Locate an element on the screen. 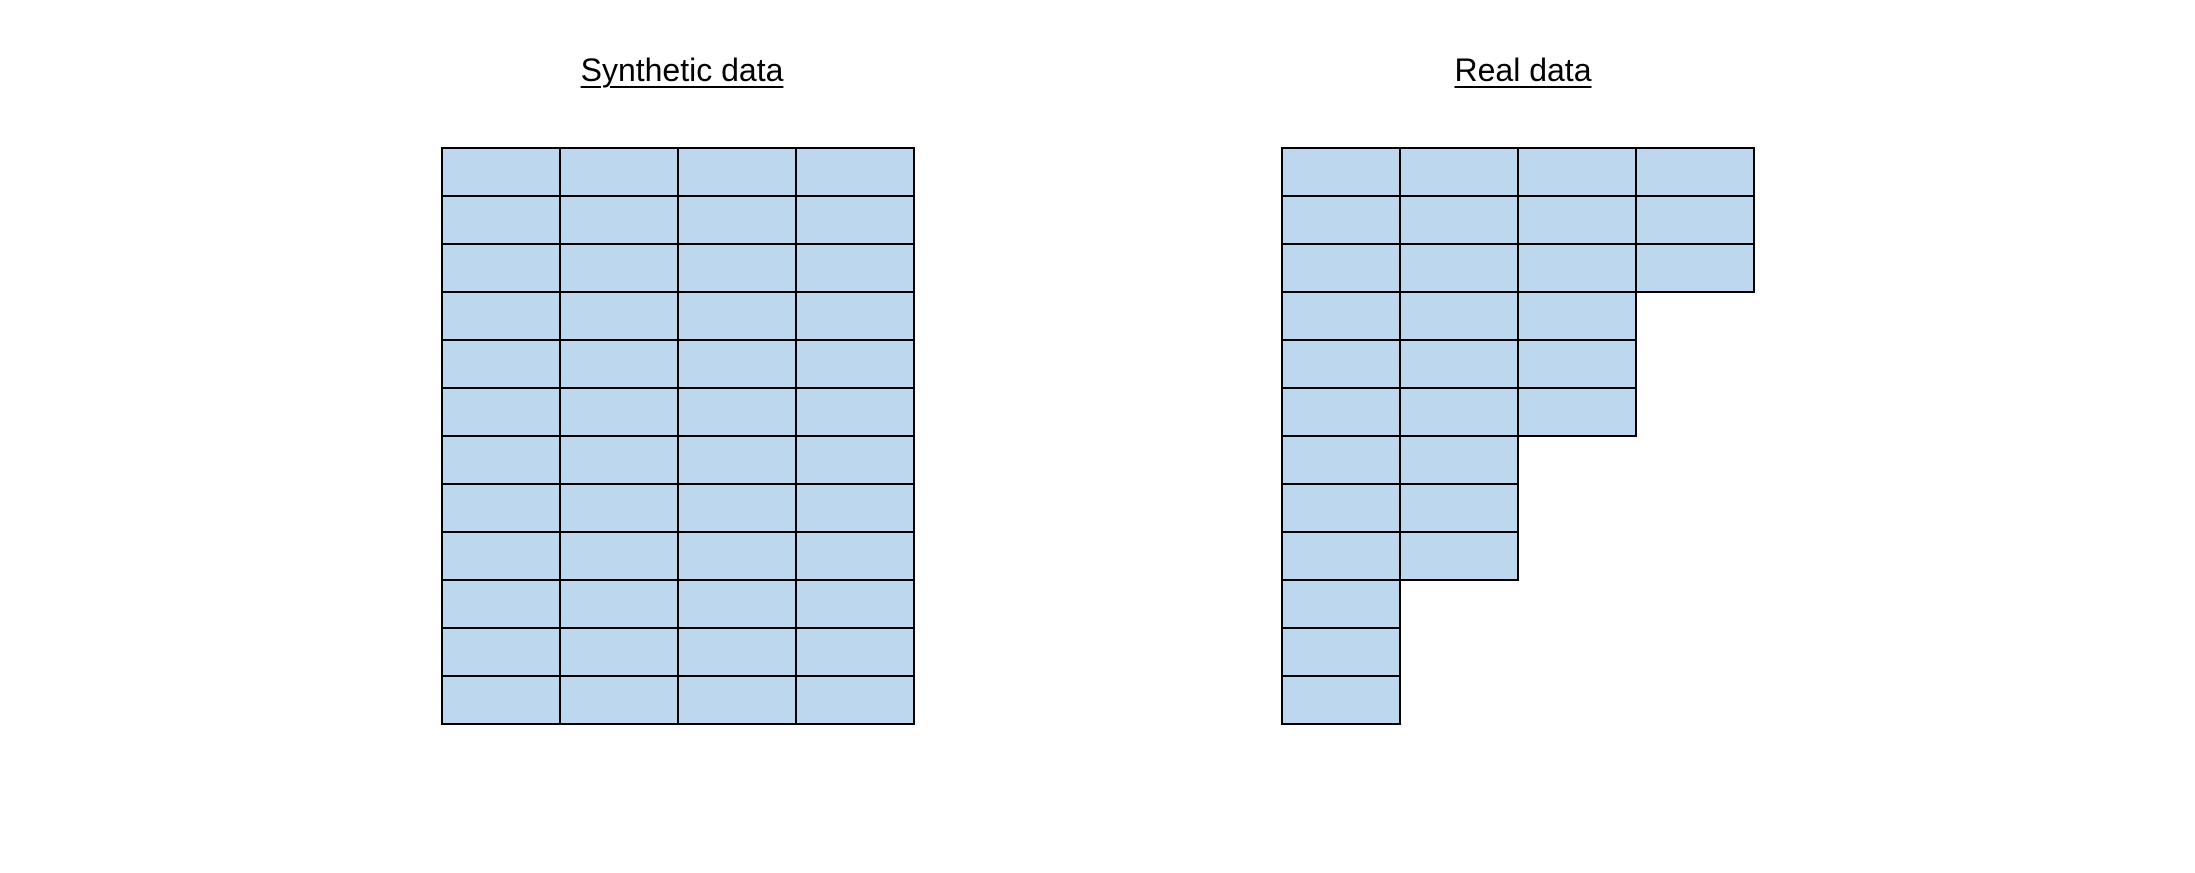 The height and width of the screenshot is (873, 2195). real-data-grid is located at coordinates (1518, 436).